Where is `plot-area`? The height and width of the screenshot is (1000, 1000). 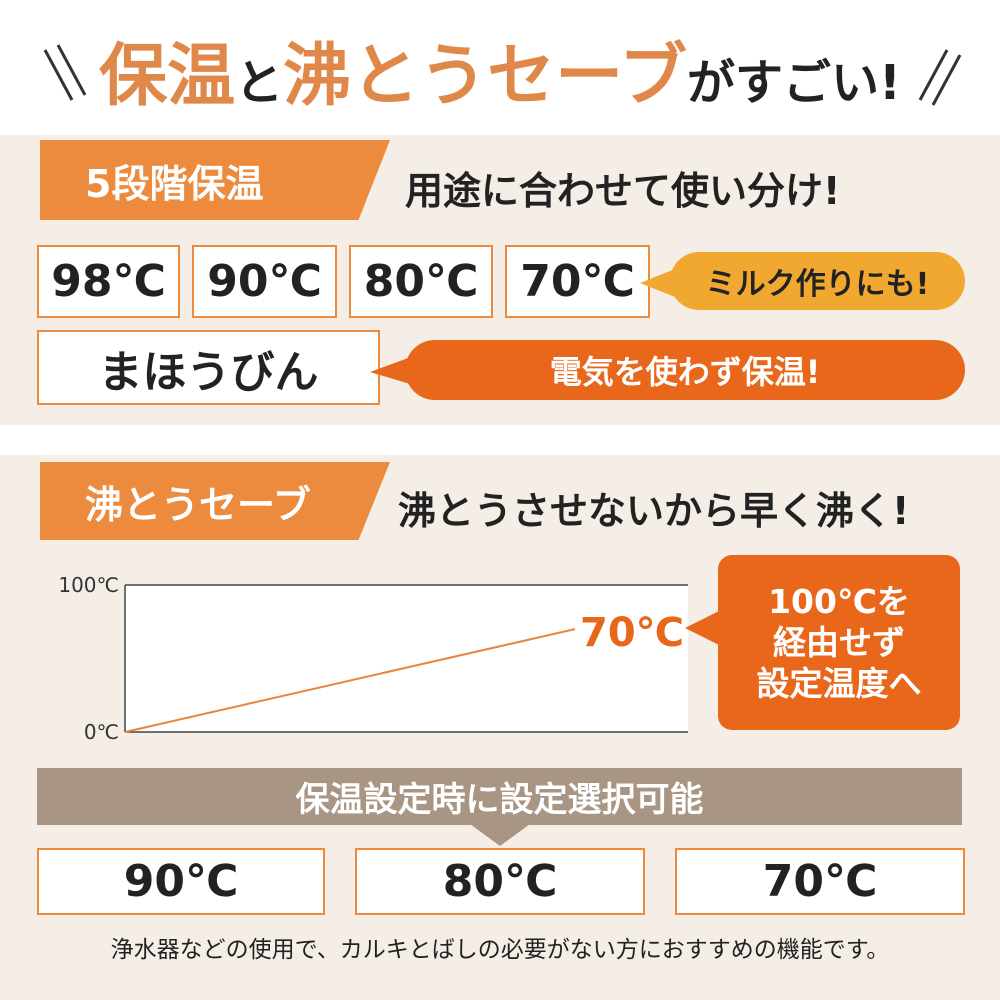 plot-area is located at coordinates (406, 658).